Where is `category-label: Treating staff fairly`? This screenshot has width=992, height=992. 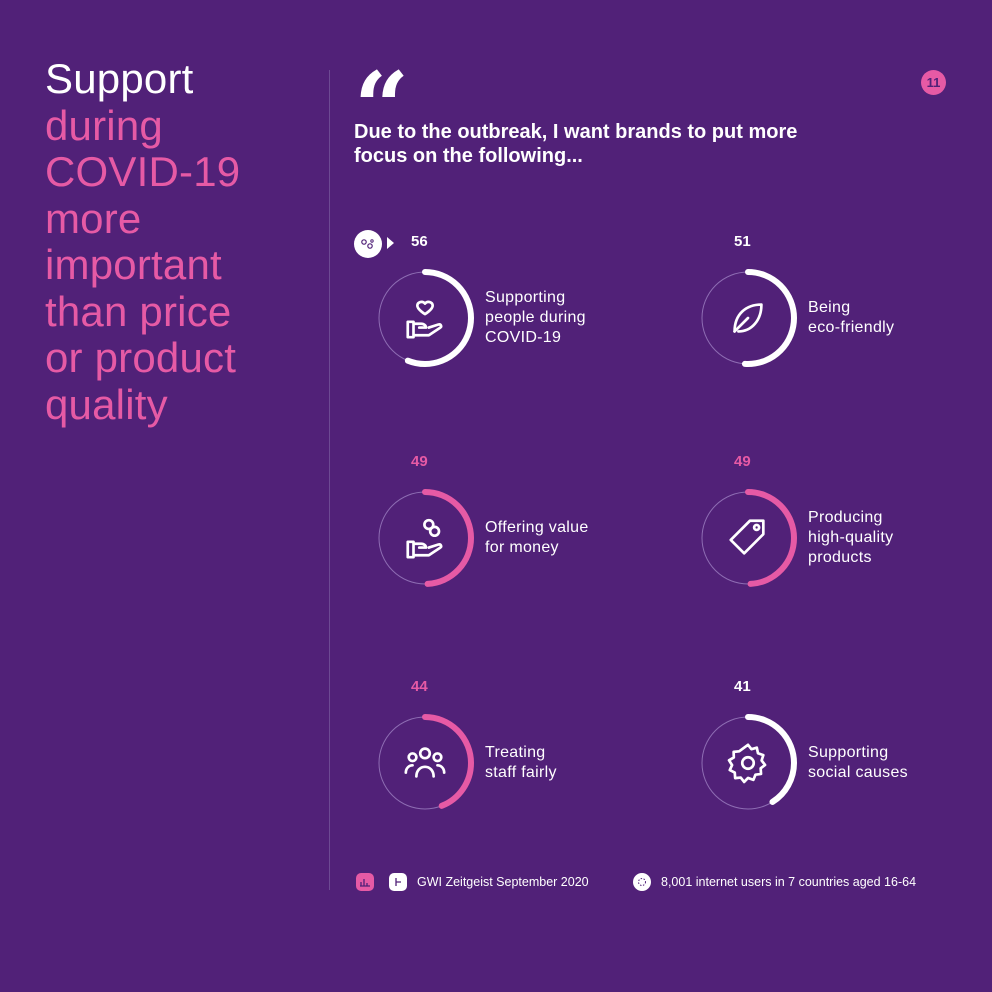 category-label: Treating staff fairly is located at coordinates (565, 763).